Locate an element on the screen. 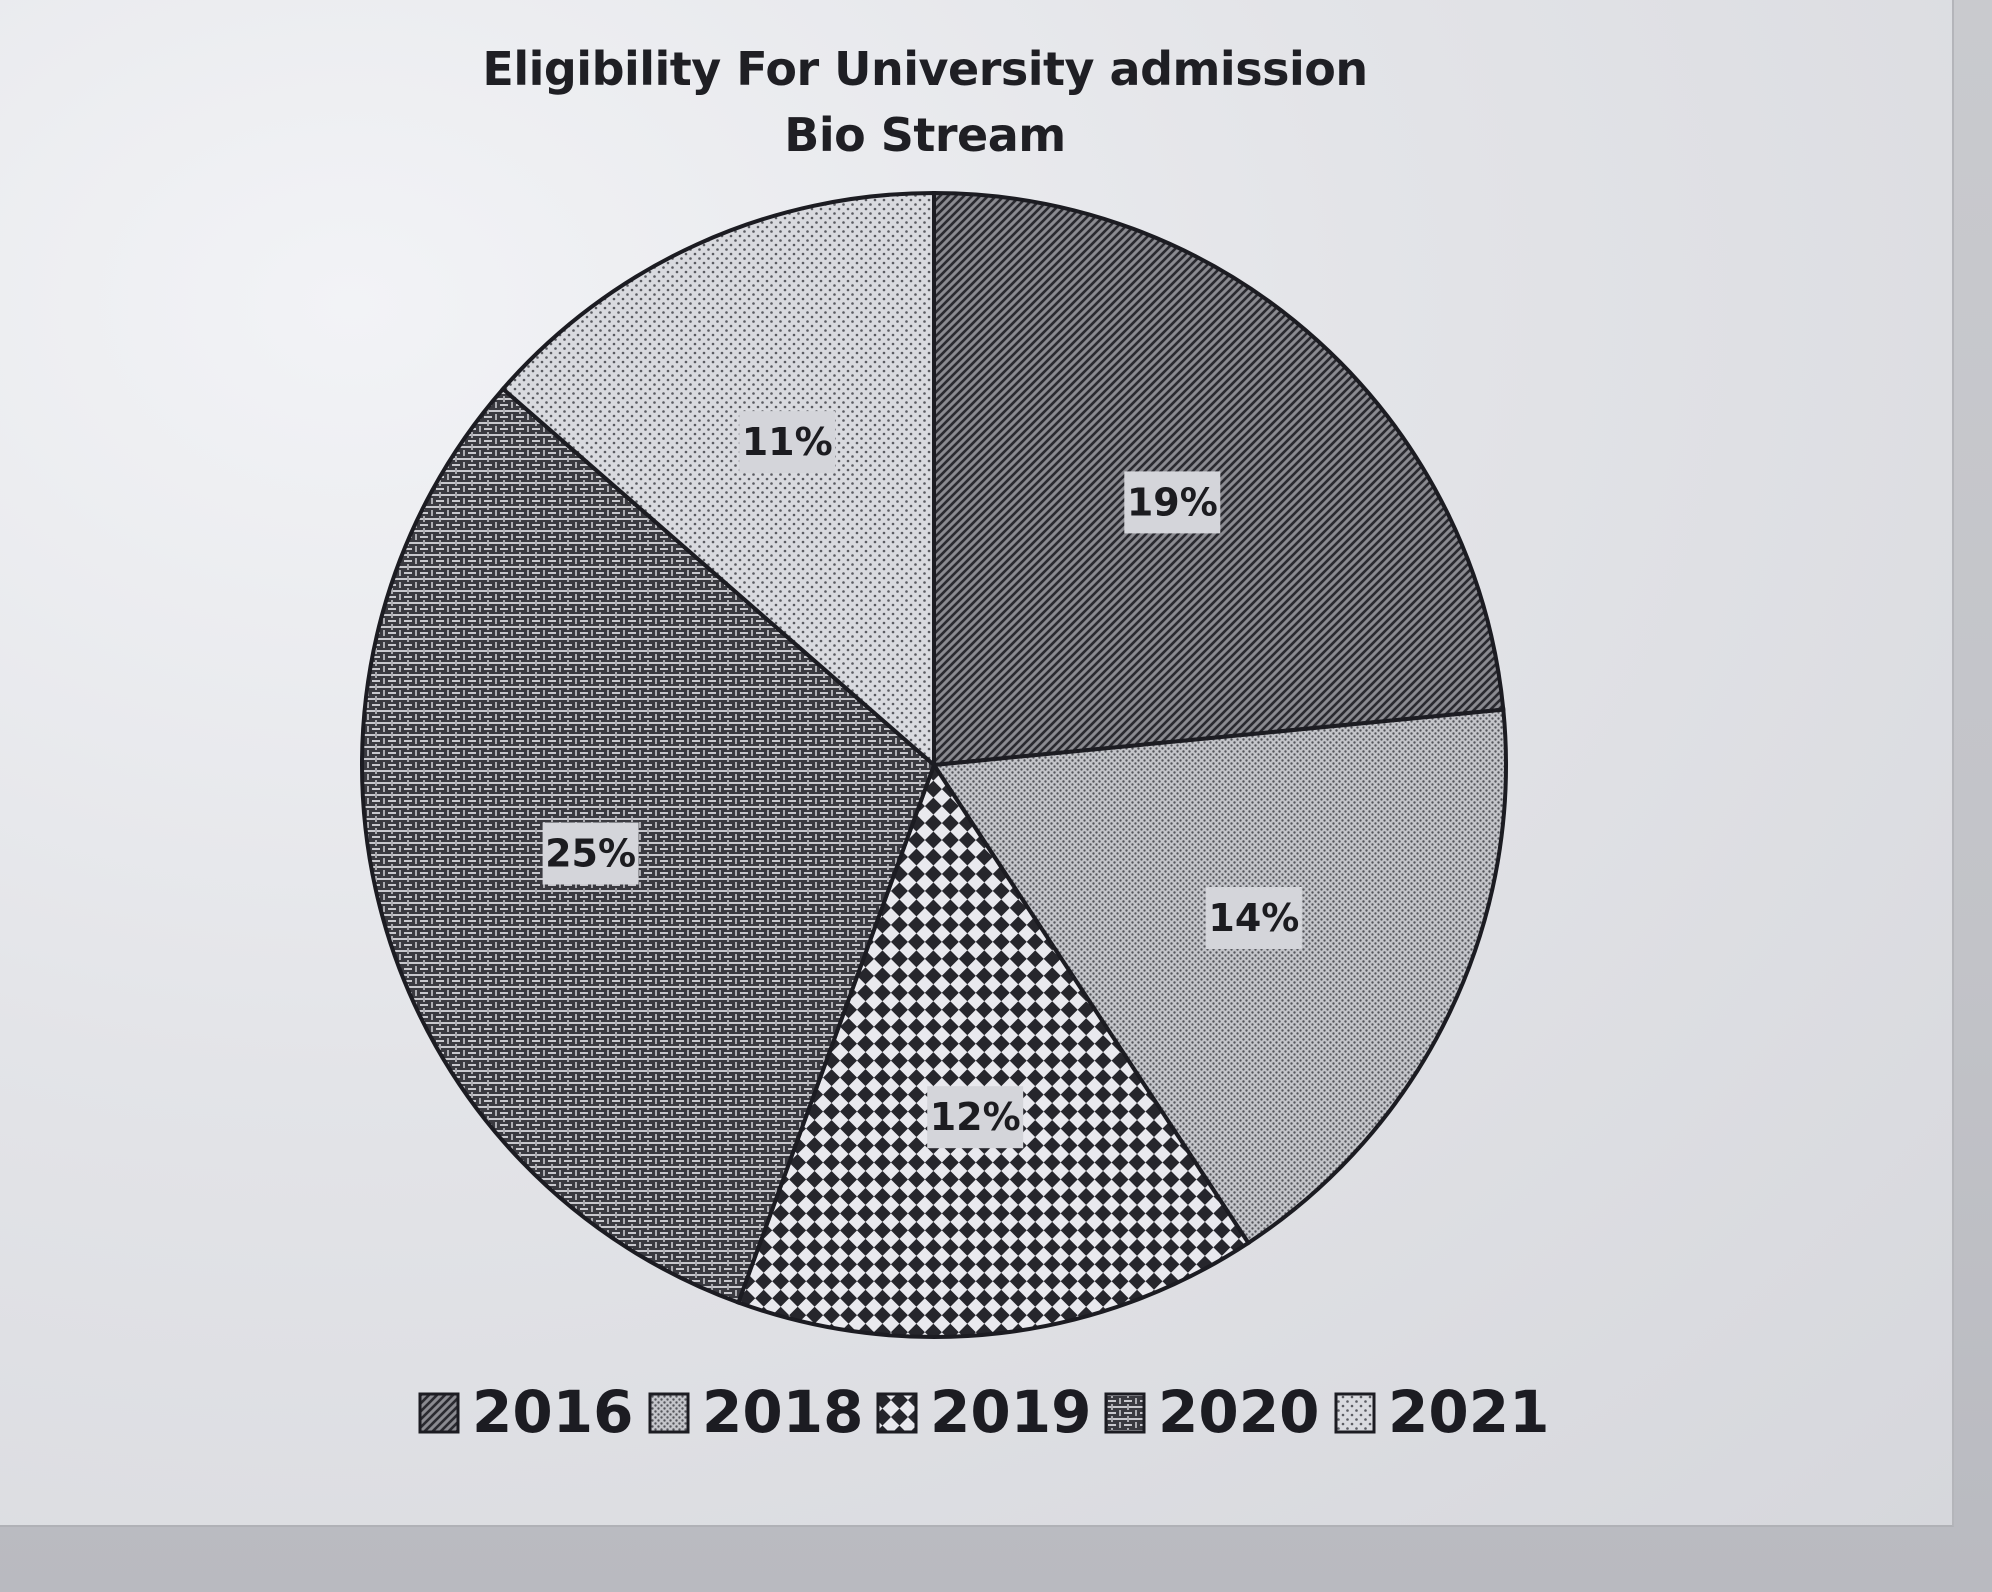 The image size is (1992, 1592). chart-subtitle: Bio Stream is located at coordinates (925, 135).